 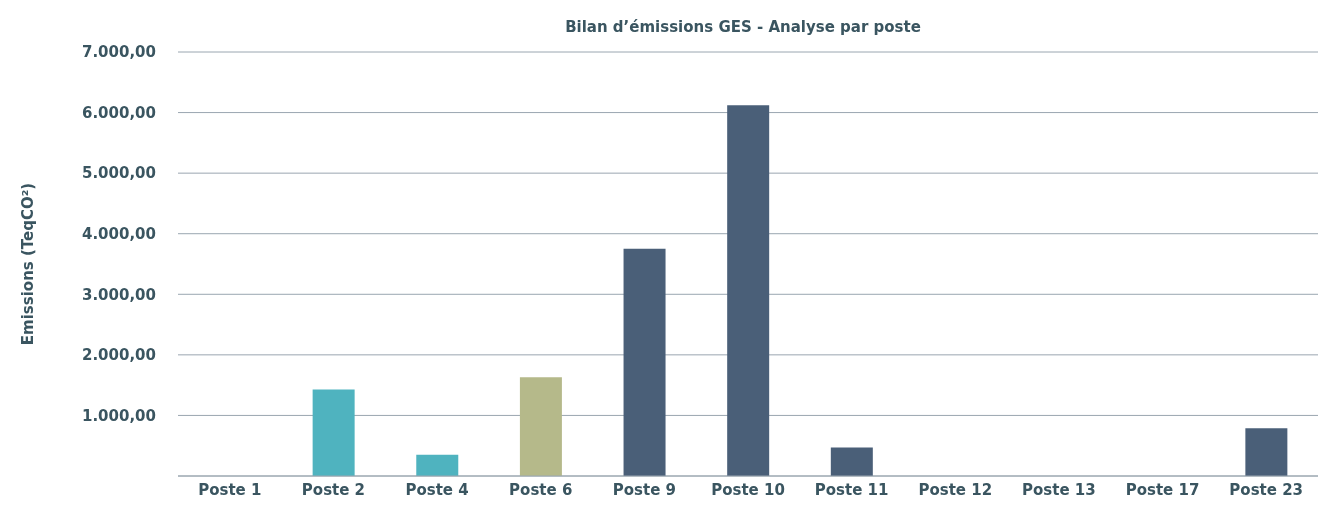 What do you see at coordinates (118, 52) in the screenshot?
I see `y-tick-label: 7.000,00` at bounding box center [118, 52].